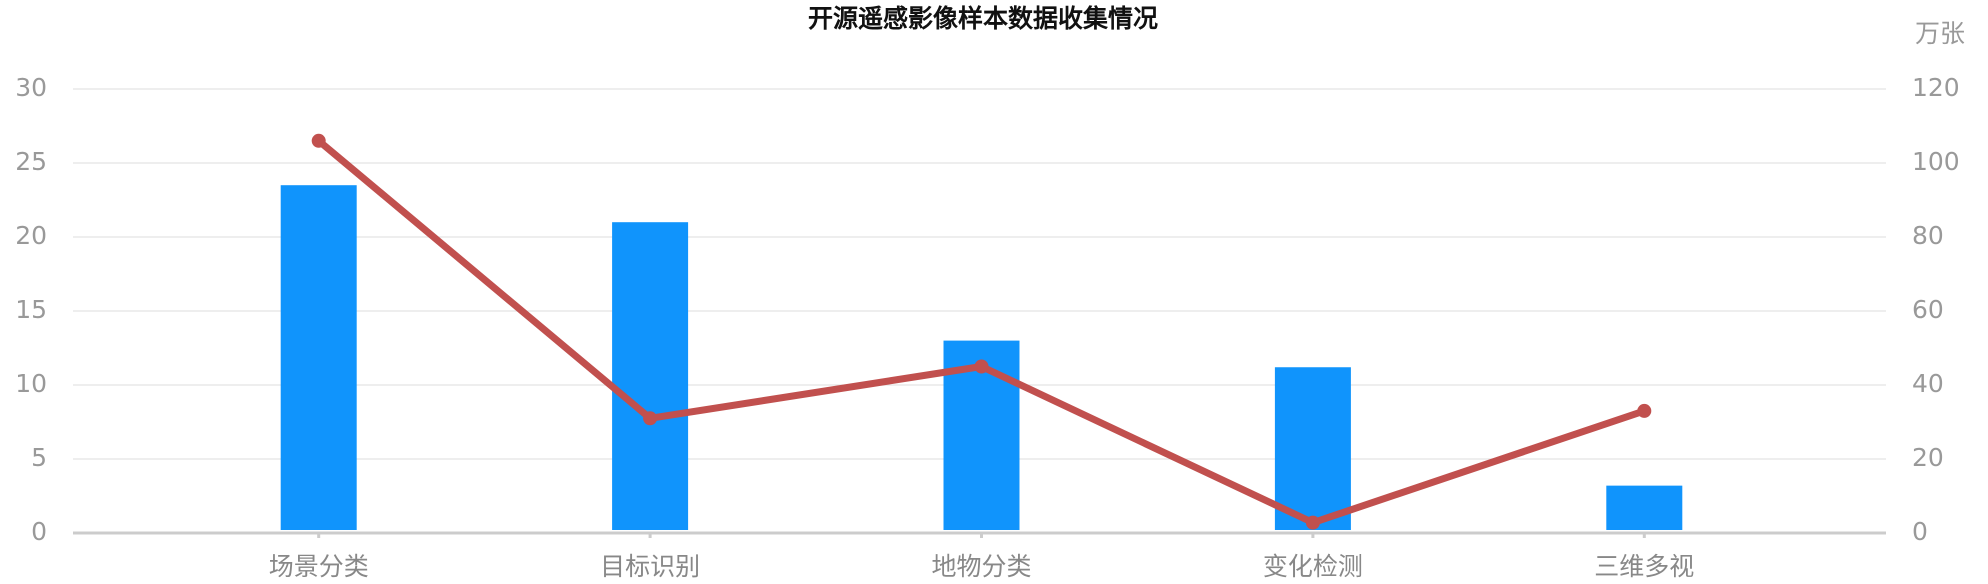 The height and width of the screenshot is (584, 1988). What do you see at coordinates (31, 235) in the screenshot?
I see `y-tick-label: 20` at bounding box center [31, 235].